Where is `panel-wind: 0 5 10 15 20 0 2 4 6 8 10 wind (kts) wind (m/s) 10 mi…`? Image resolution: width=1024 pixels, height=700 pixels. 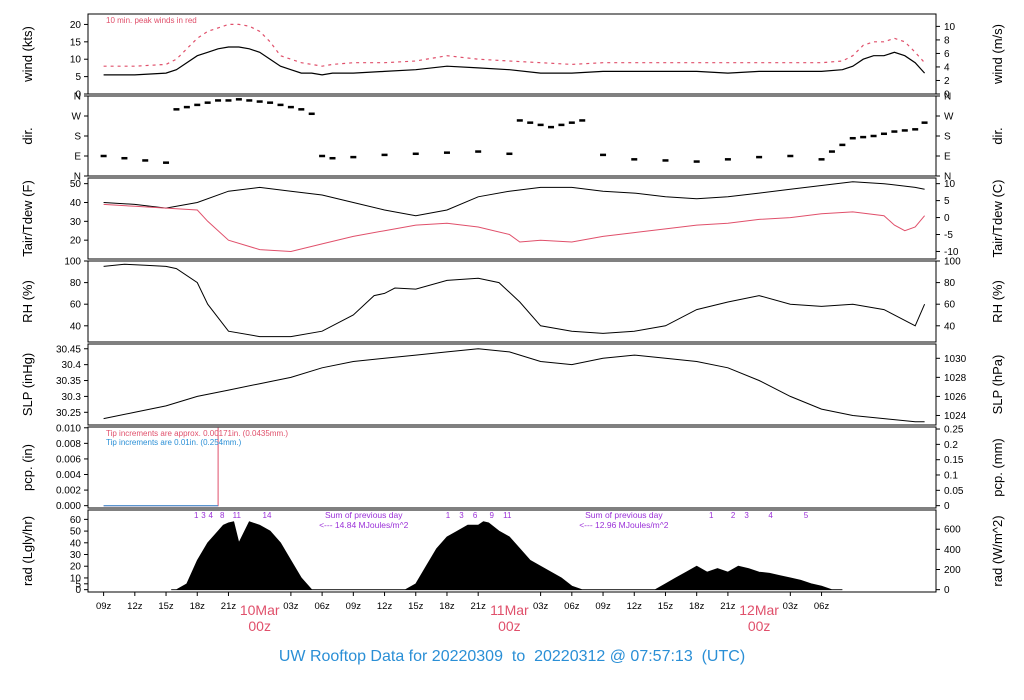
panel-wind: 0 5 10 15 20 0 2 4 6 8 10 wind (kts) wind (m/s) 10 mi… is located at coordinates (512, 57).